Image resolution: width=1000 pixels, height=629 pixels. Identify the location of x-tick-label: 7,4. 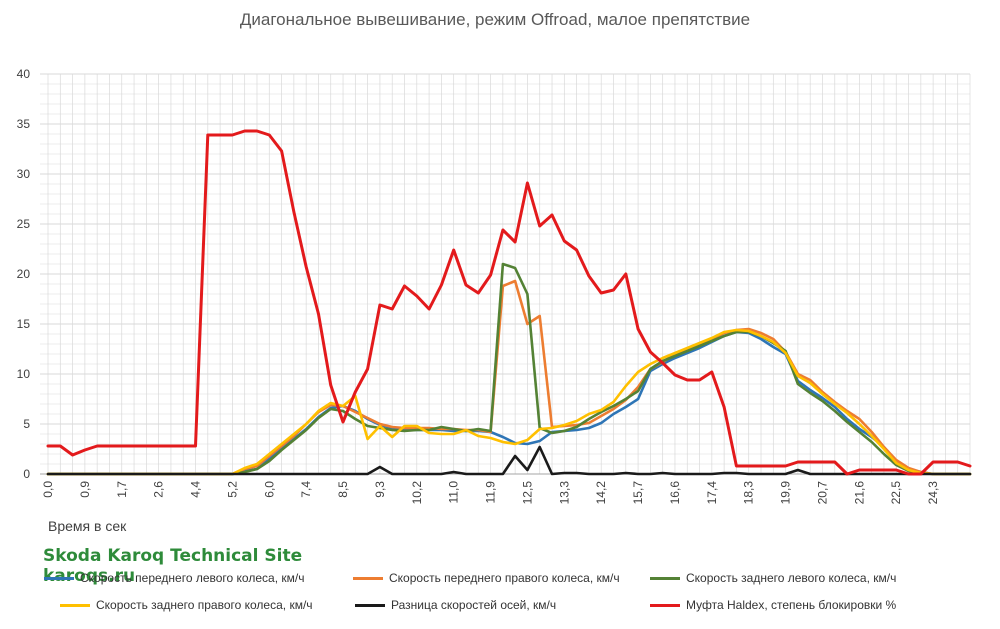
(306, 489).